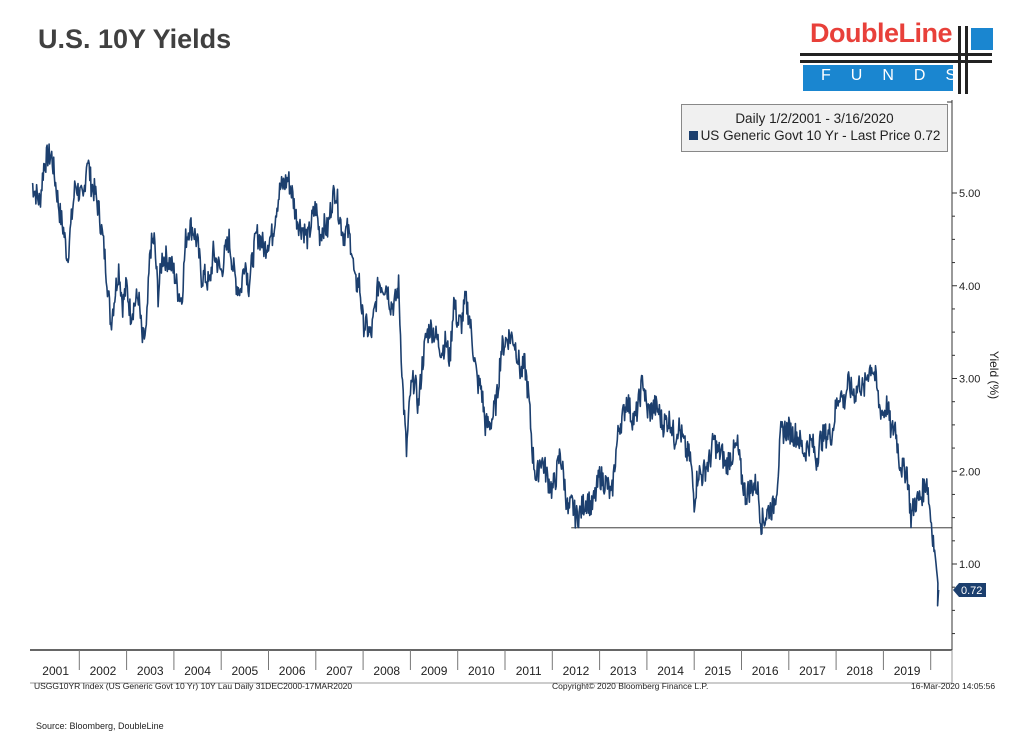 This screenshot has height=735, width=1025. I want to click on x-tick-label: 2004, so click(197, 671).